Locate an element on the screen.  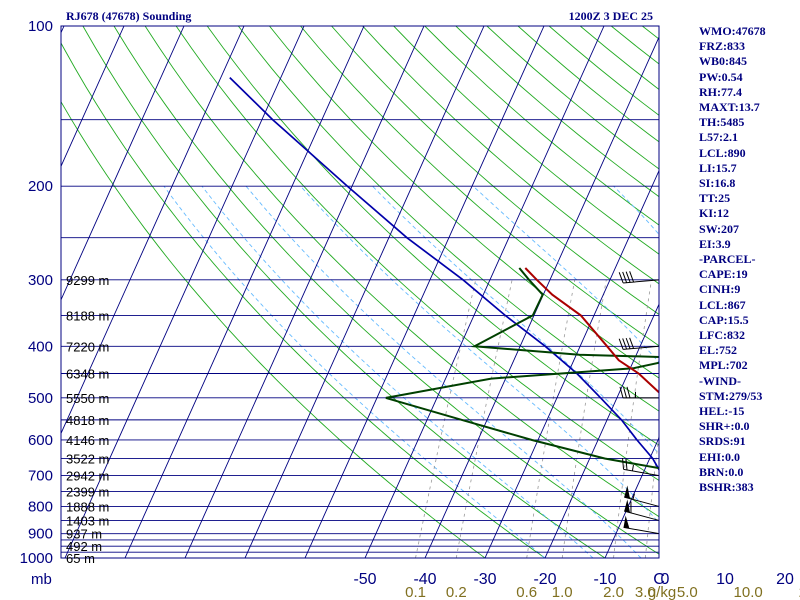
index-item: SI:16.8 is located at coordinates (717, 183).